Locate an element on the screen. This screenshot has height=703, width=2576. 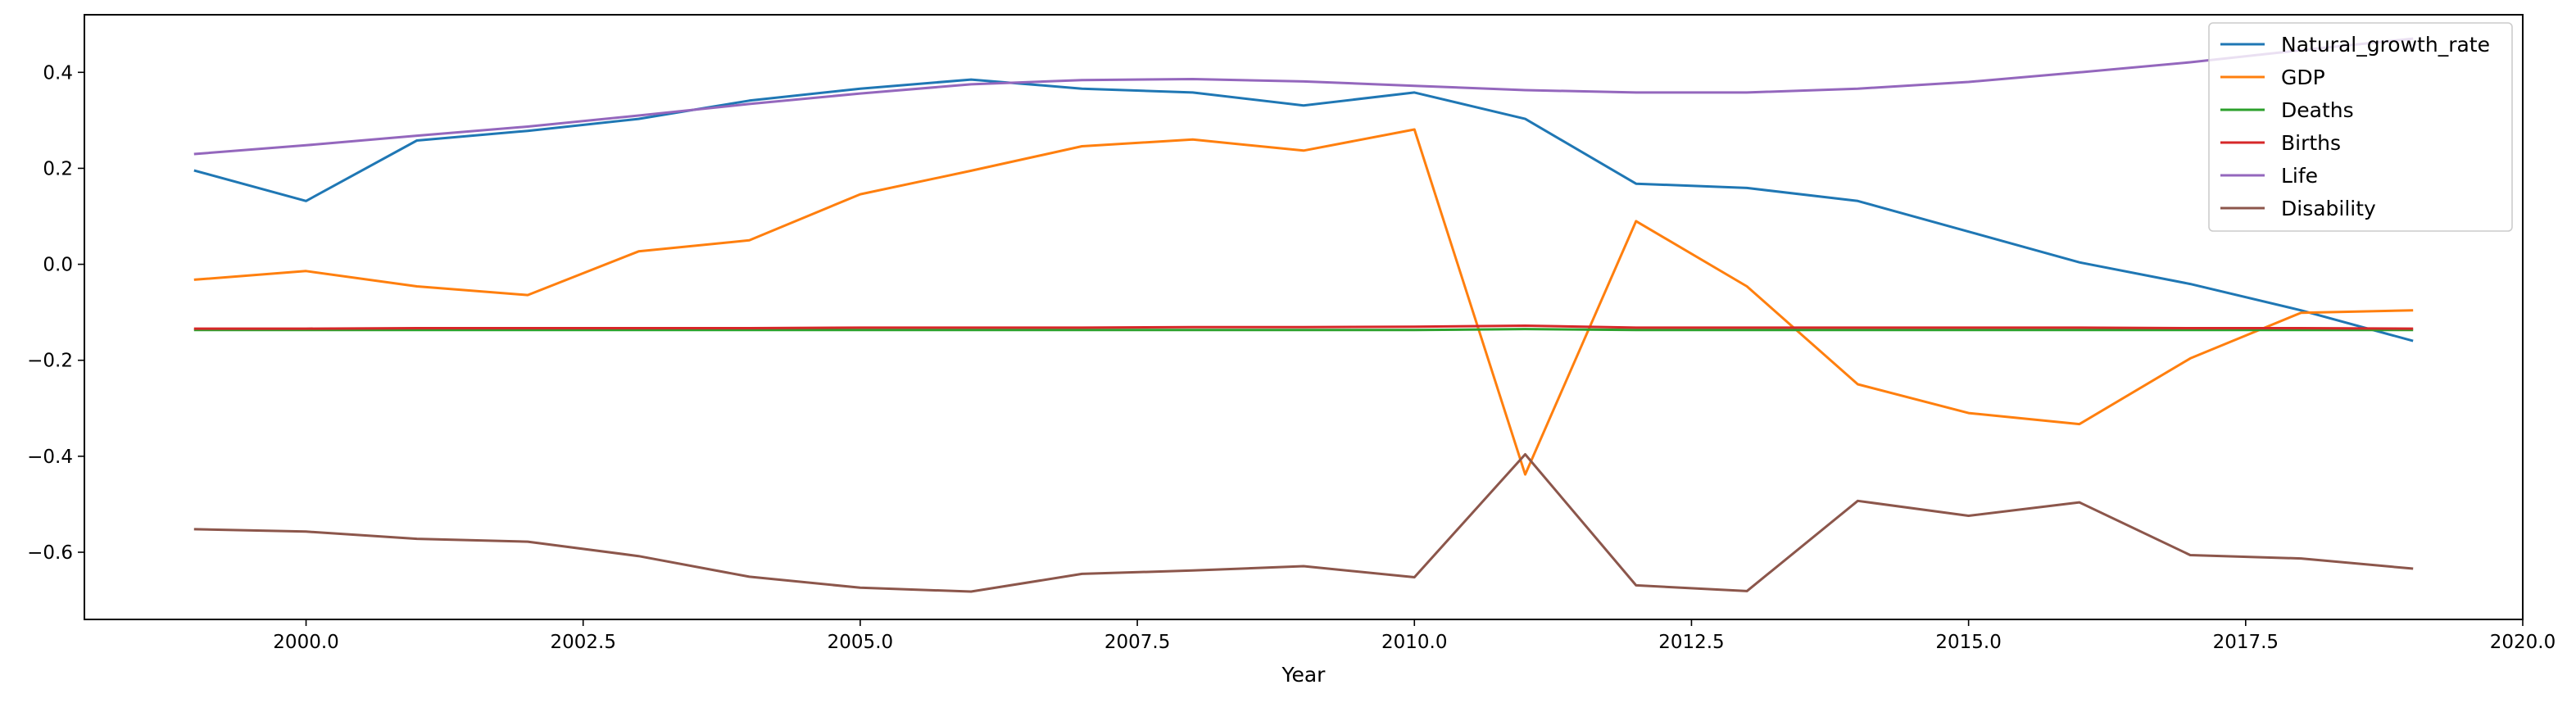
x-tick-label: 2000.0 is located at coordinates (305, 642).